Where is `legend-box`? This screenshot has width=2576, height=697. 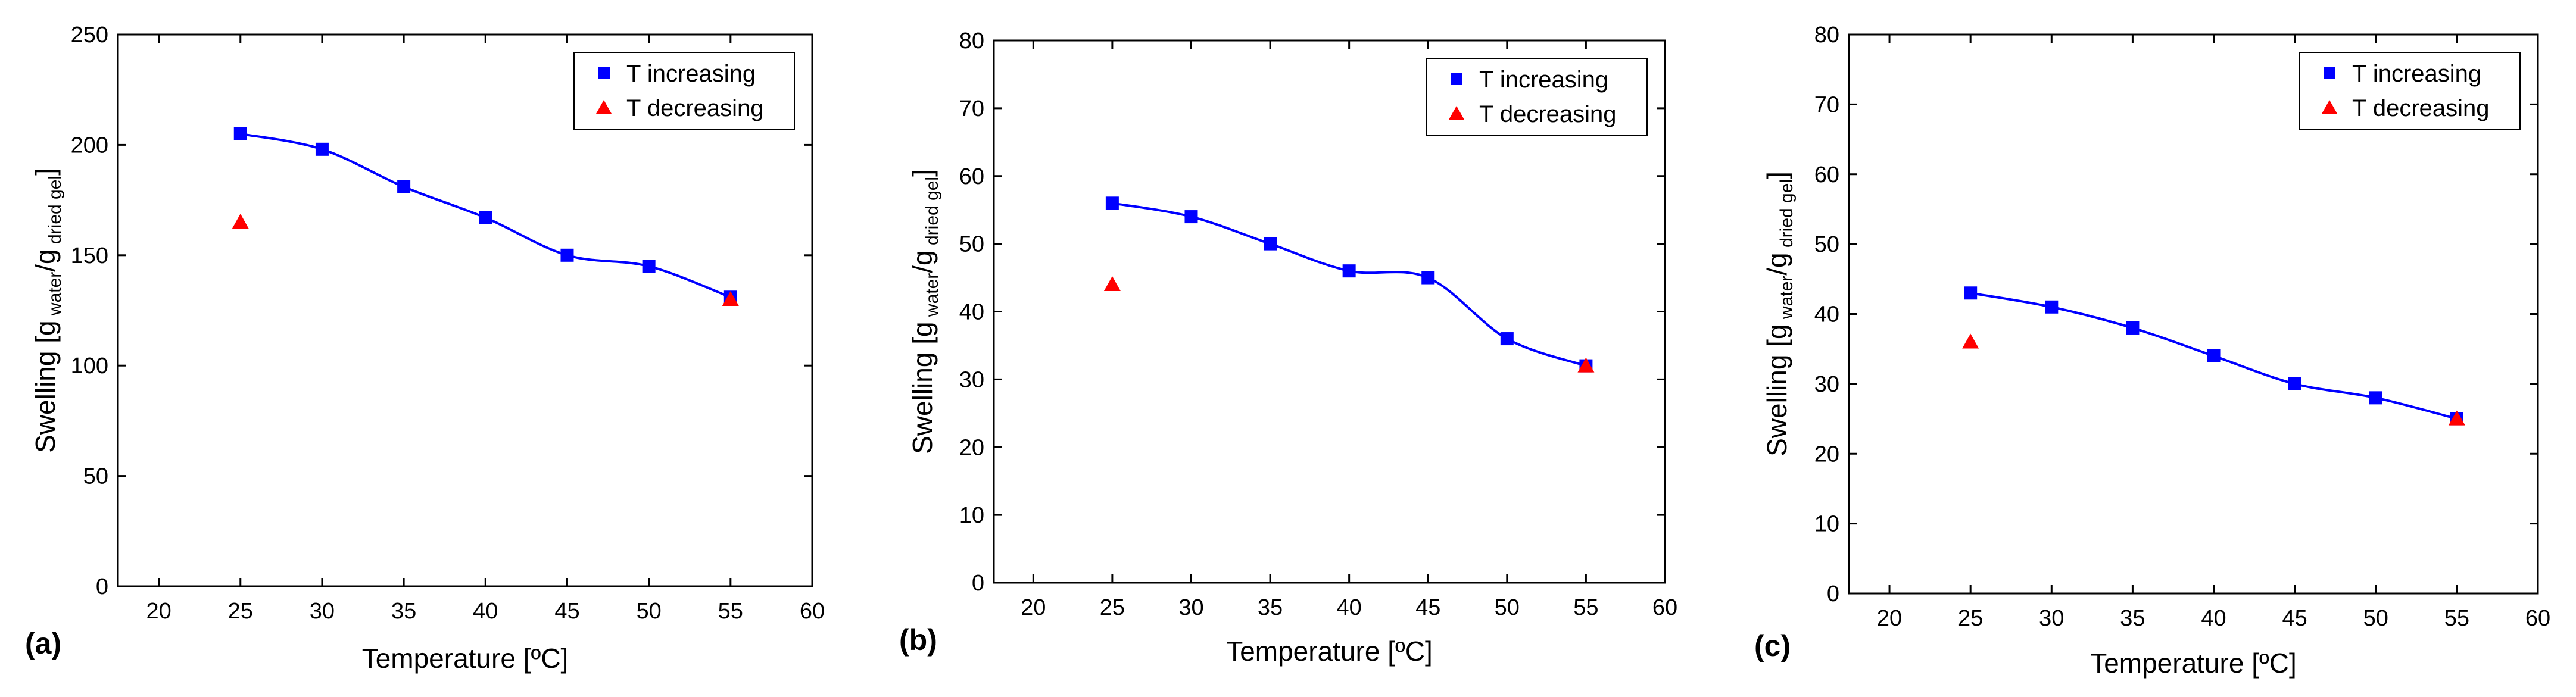 legend-box is located at coordinates (1537, 97).